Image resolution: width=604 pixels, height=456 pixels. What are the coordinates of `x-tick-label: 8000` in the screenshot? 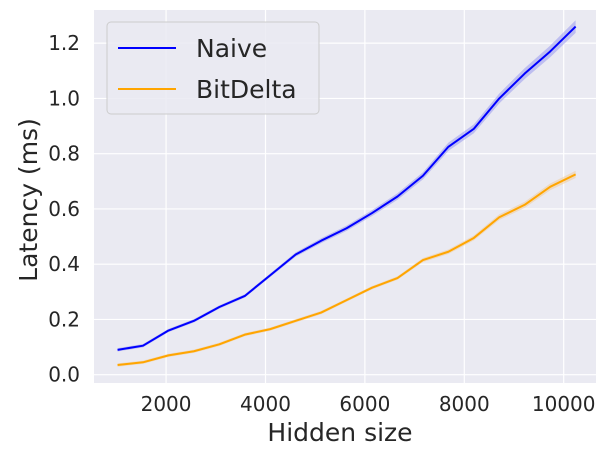 It's located at (464, 404).